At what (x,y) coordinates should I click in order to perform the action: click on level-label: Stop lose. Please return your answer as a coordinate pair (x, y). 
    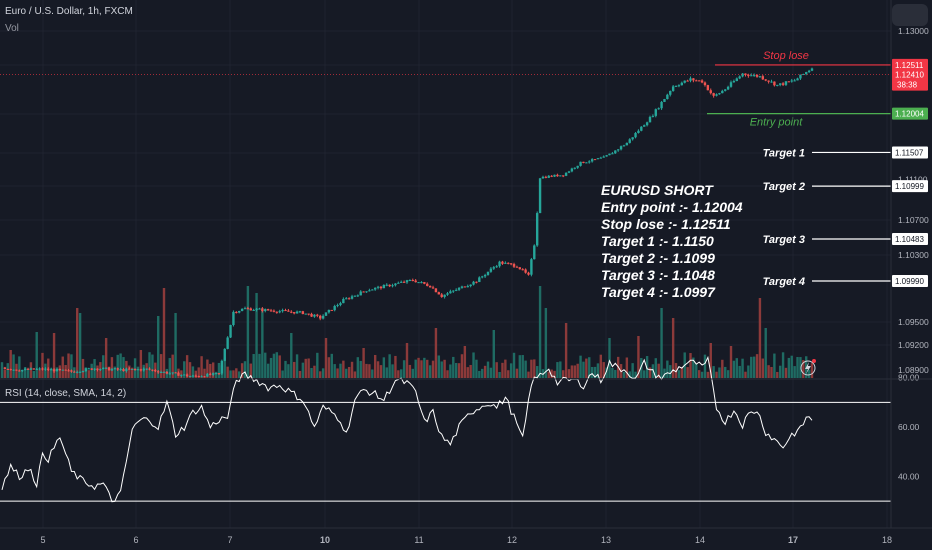
    Looking at the image, I should click on (786, 56).